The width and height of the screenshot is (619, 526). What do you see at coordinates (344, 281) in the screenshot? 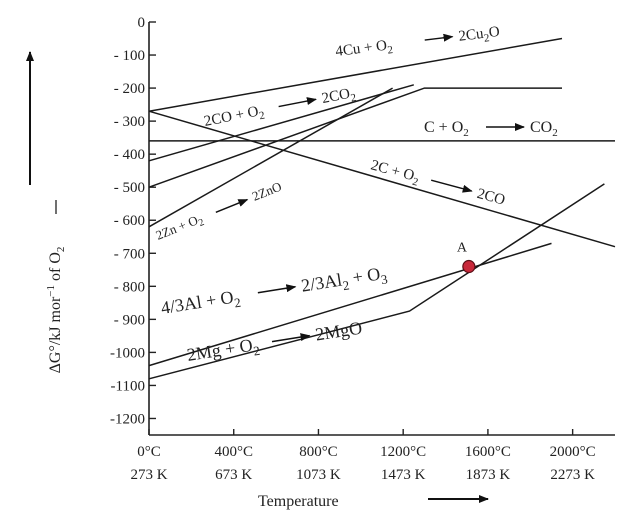
I see `svg-text: 2/3Al2 + O3` at bounding box center [344, 281].